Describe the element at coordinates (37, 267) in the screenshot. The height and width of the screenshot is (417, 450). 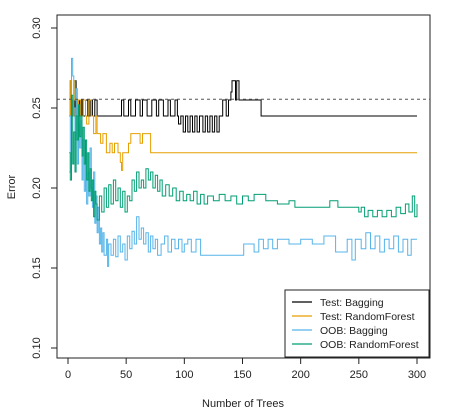
I see `y-tick-label: 0.15` at that location.